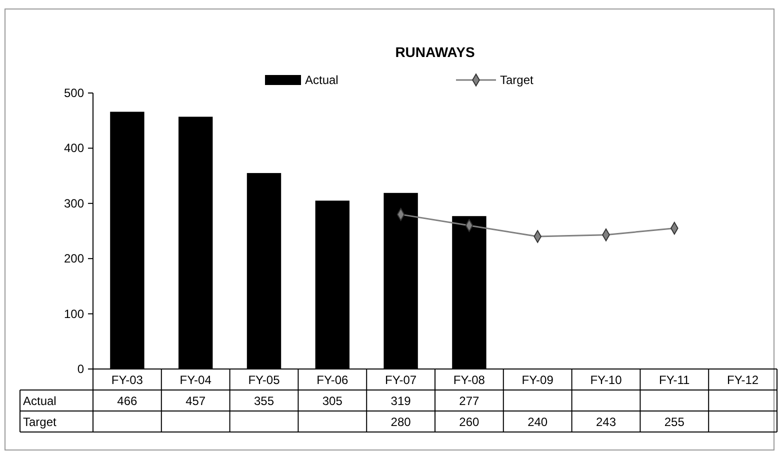 The height and width of the screenshot is (453, 780). I want to click on data-label: 277, so click(469, 401).